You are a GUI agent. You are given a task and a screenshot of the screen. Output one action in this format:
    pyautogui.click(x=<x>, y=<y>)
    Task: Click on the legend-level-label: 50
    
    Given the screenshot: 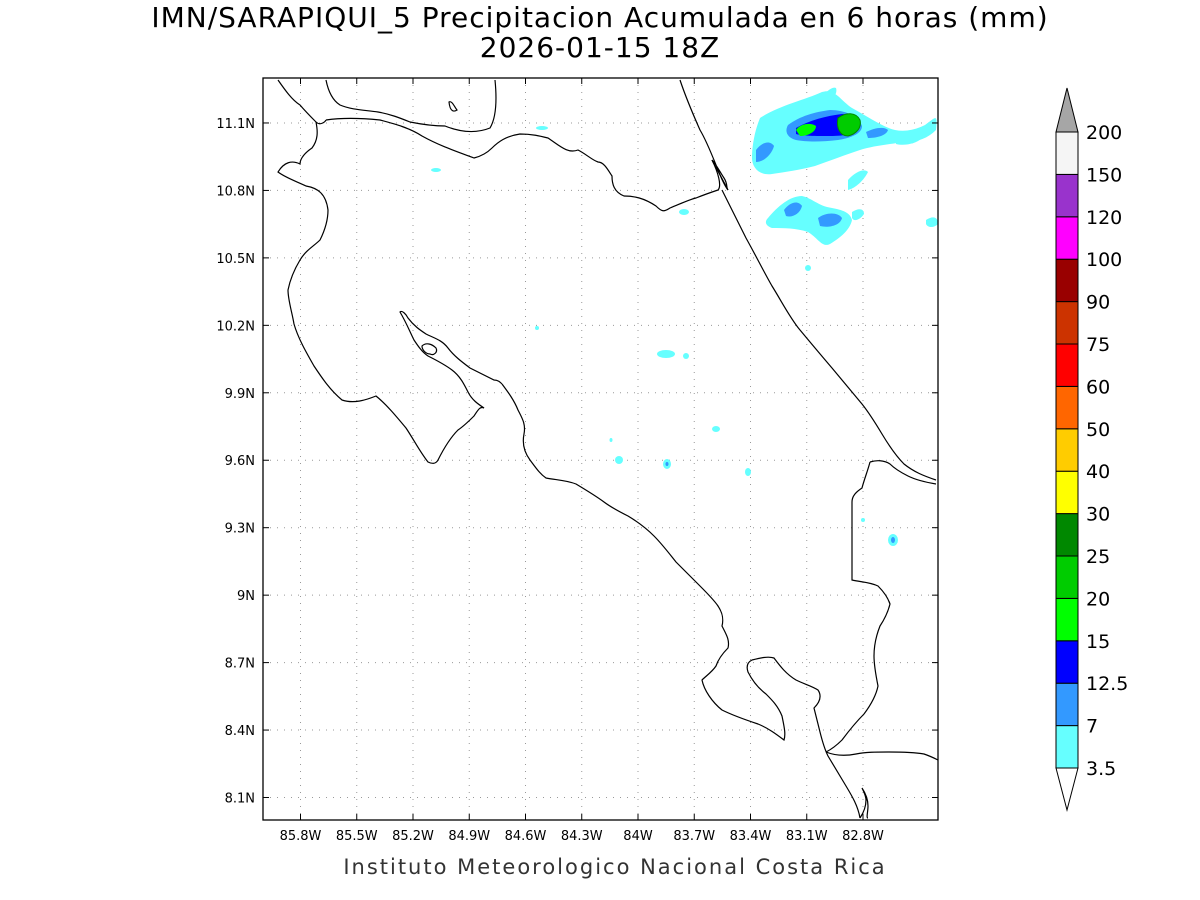 What is the action you would take?
    pyautogui.click(x=1098, y=430)
    